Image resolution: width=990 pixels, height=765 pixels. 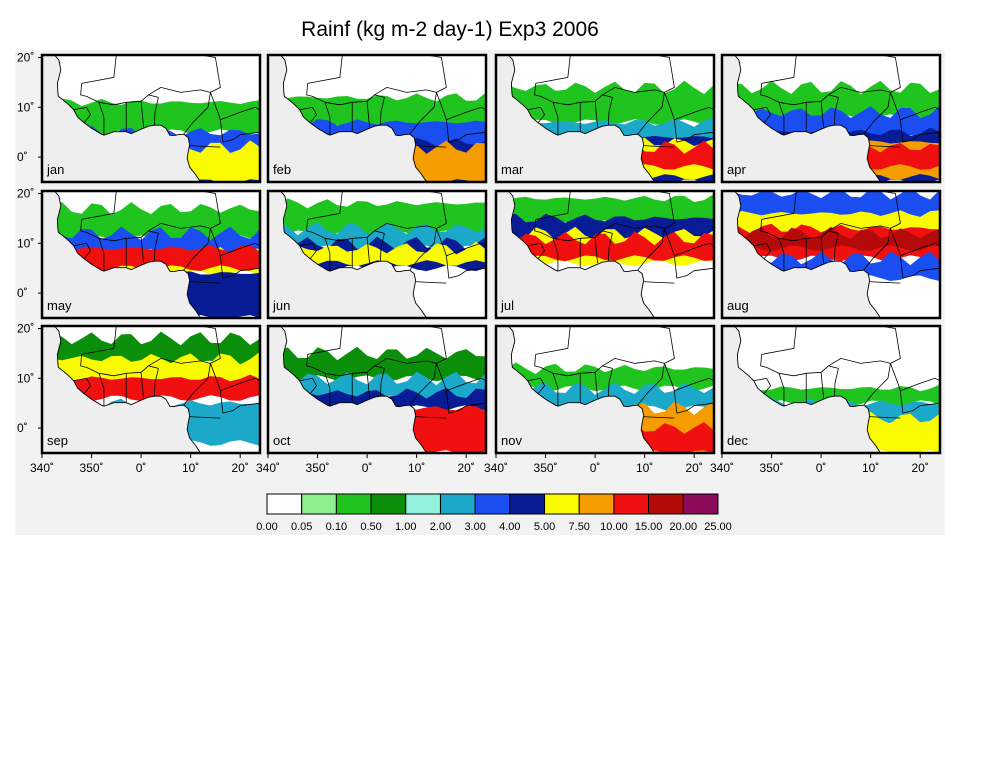 What do you see at coordinates (55, 169) in the screenshot?
I see `month-label-jan: jan` at bounding box center [55, 169].